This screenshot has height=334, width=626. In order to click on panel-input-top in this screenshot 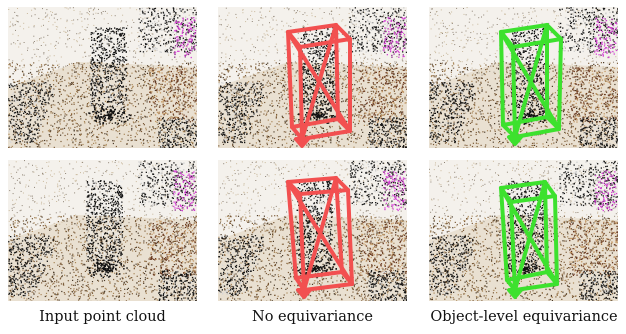, I will do `click(102, 77)`.